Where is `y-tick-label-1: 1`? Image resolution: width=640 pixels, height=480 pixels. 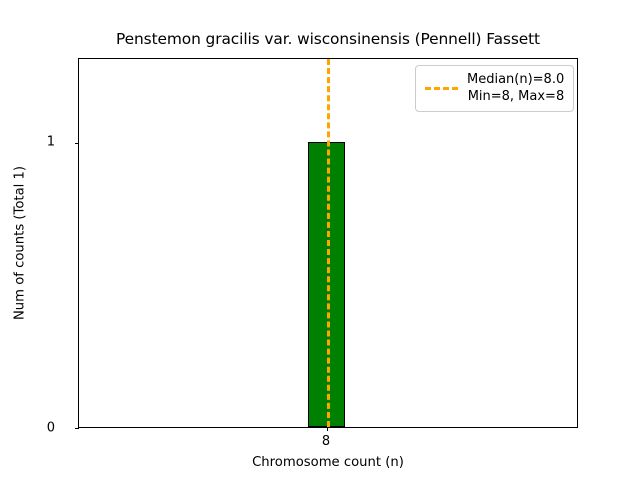 y-tick-label-1: 1 is located at coordinates (50, 142).